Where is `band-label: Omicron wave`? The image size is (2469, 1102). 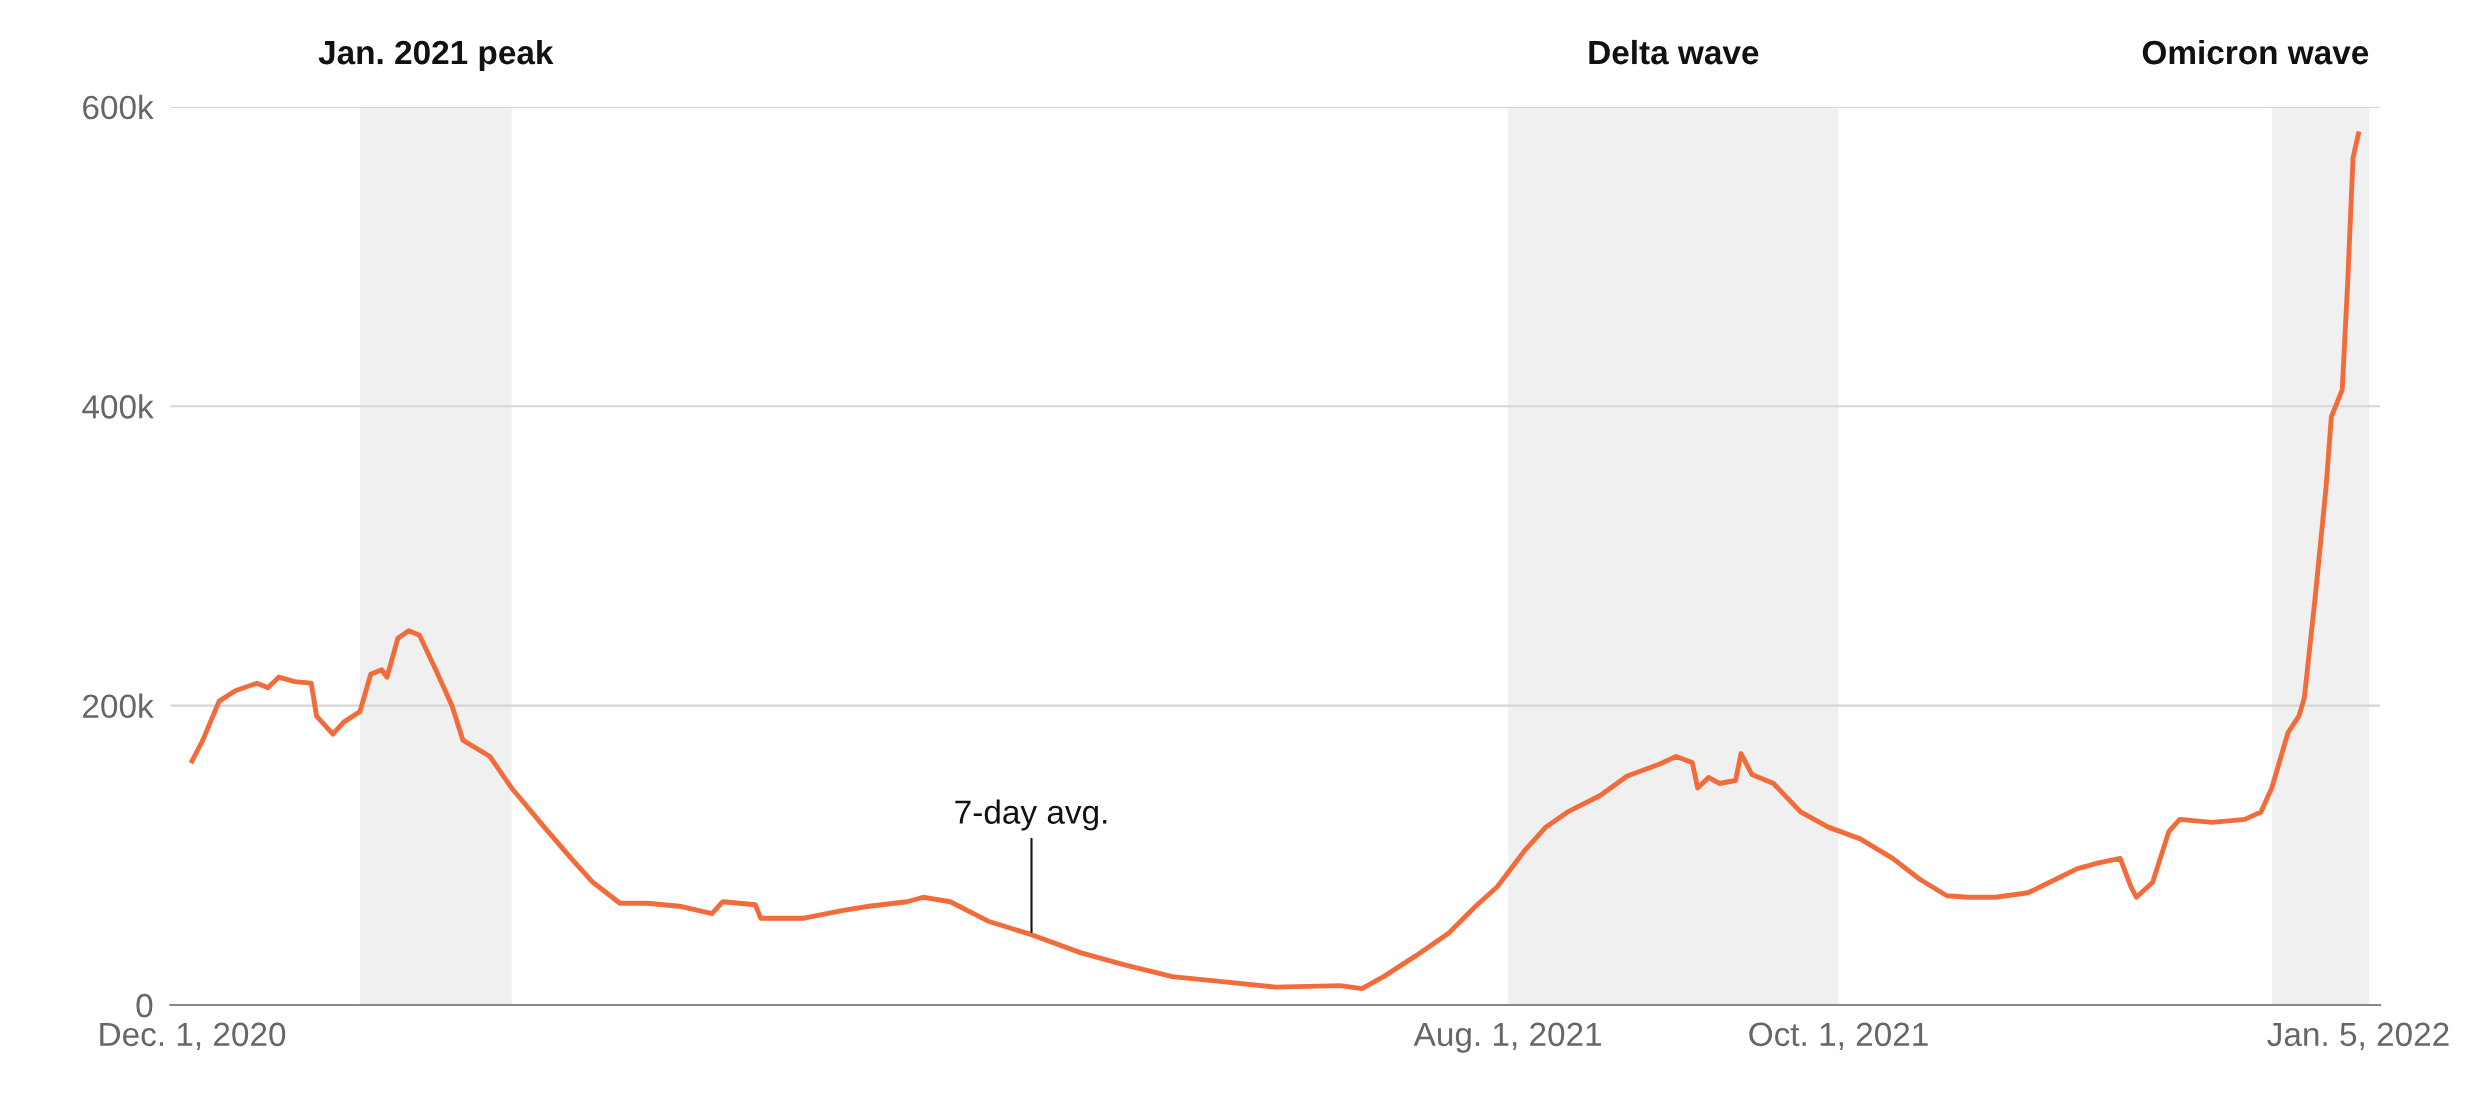 band-label: Omicron wave is located at coordinates (2255, 52).